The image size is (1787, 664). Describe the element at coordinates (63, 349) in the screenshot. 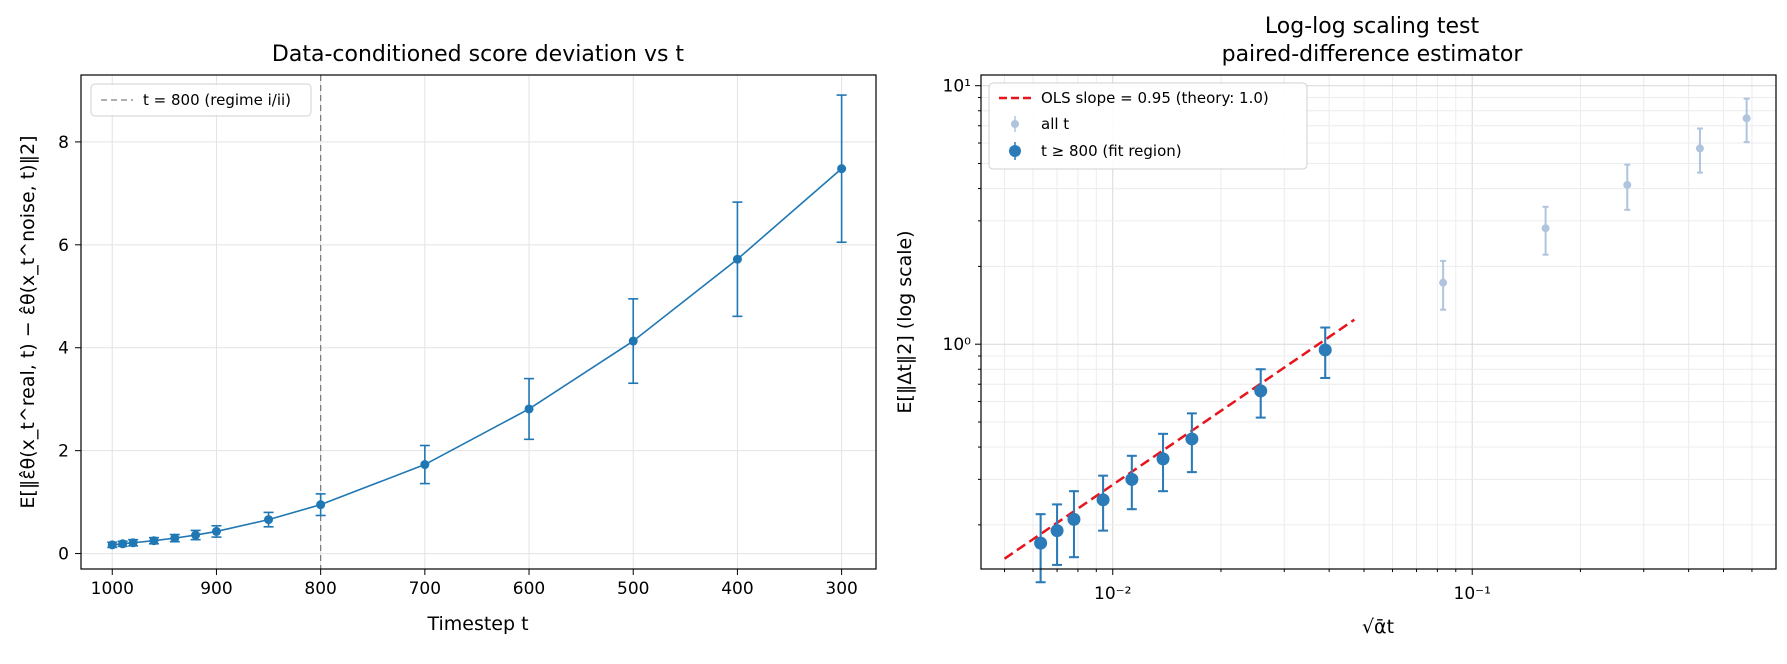

I see `left-y-tick-label: 4` at that location.